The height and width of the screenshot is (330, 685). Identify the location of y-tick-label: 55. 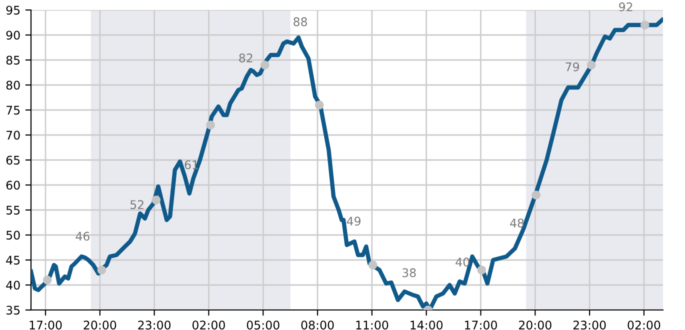
(13, 210).